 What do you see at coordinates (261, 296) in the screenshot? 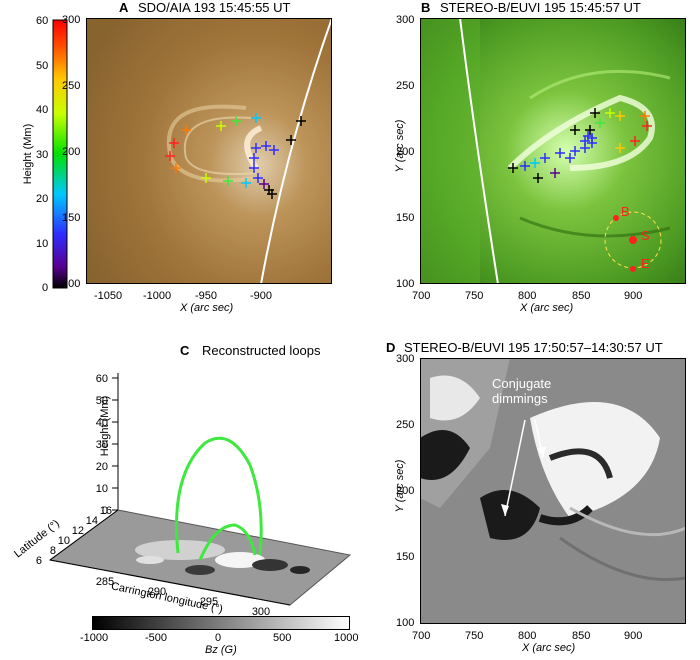
I see `panel-a-x-tick-label: -900` at bounding box center [261, 296].